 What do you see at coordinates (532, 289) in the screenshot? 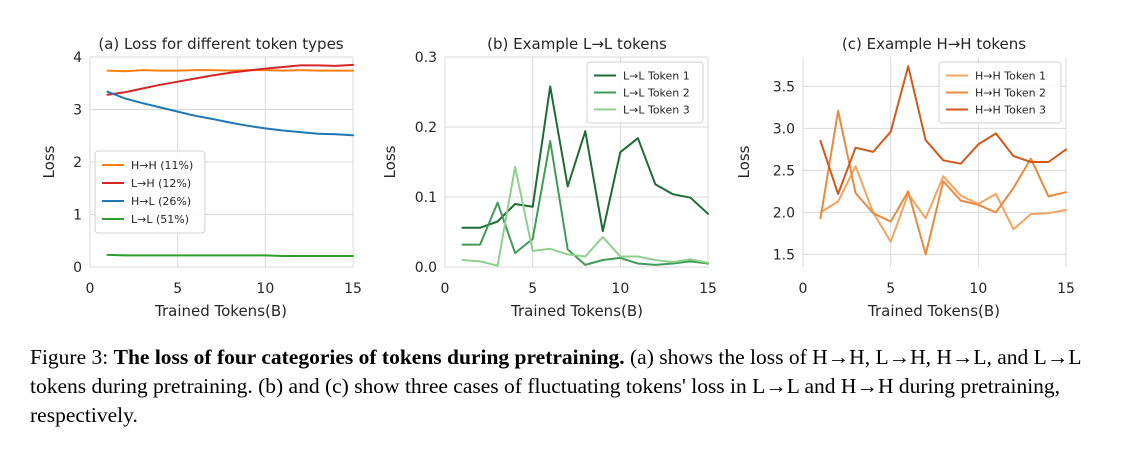
I see `panel-b-x-tick-label: 5` at bounding box center [532, 289].